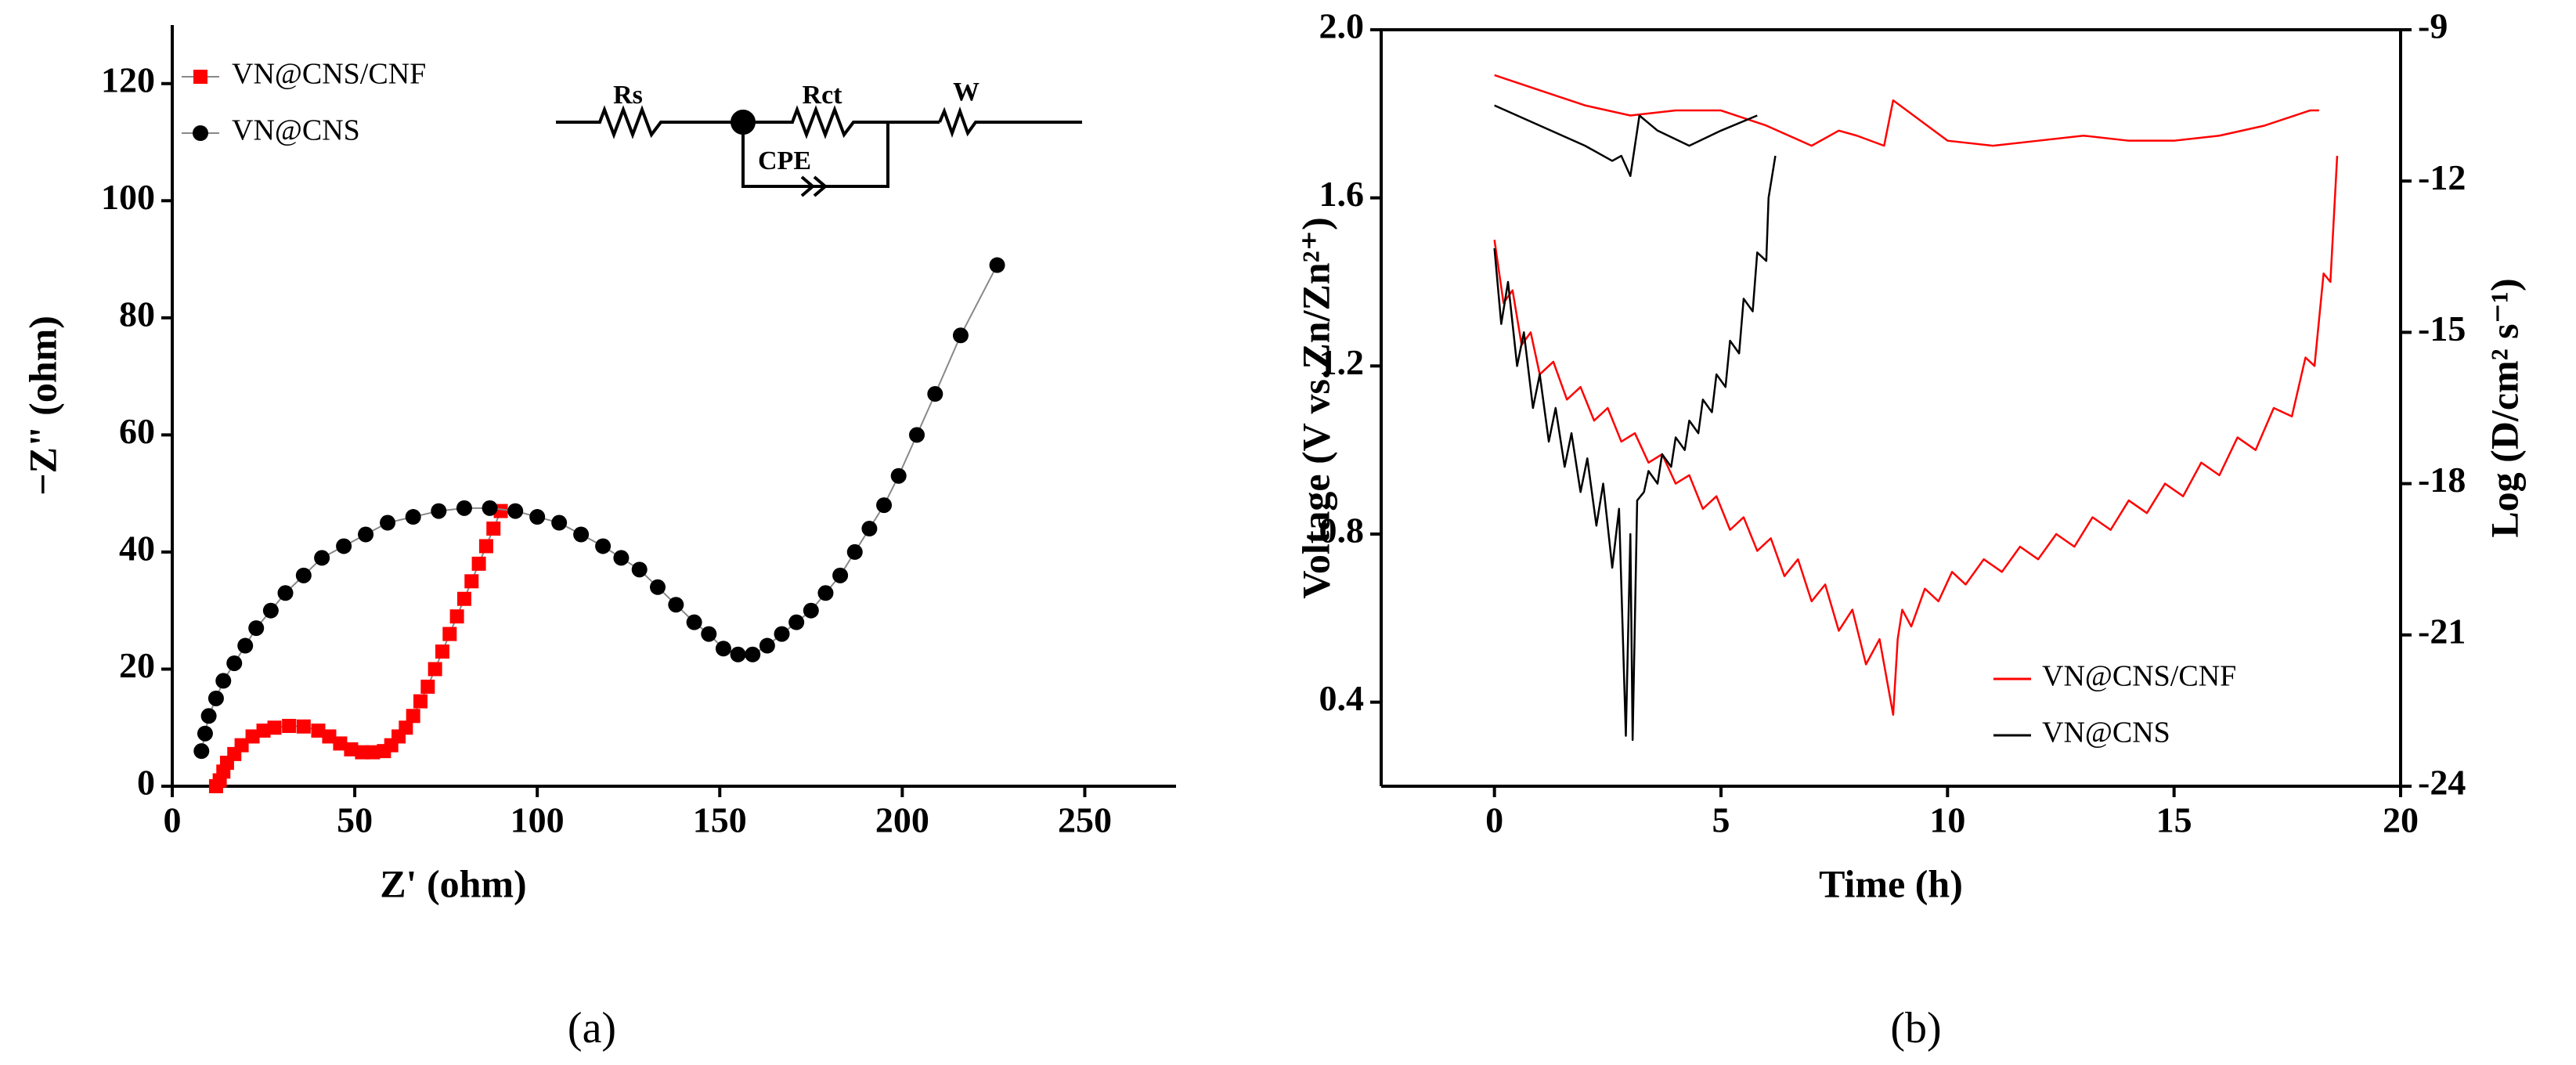 Image resolution: width=2576 pixels, height=1065 pixels. I want to click on y-tick-label: 100, so click(128, 197).